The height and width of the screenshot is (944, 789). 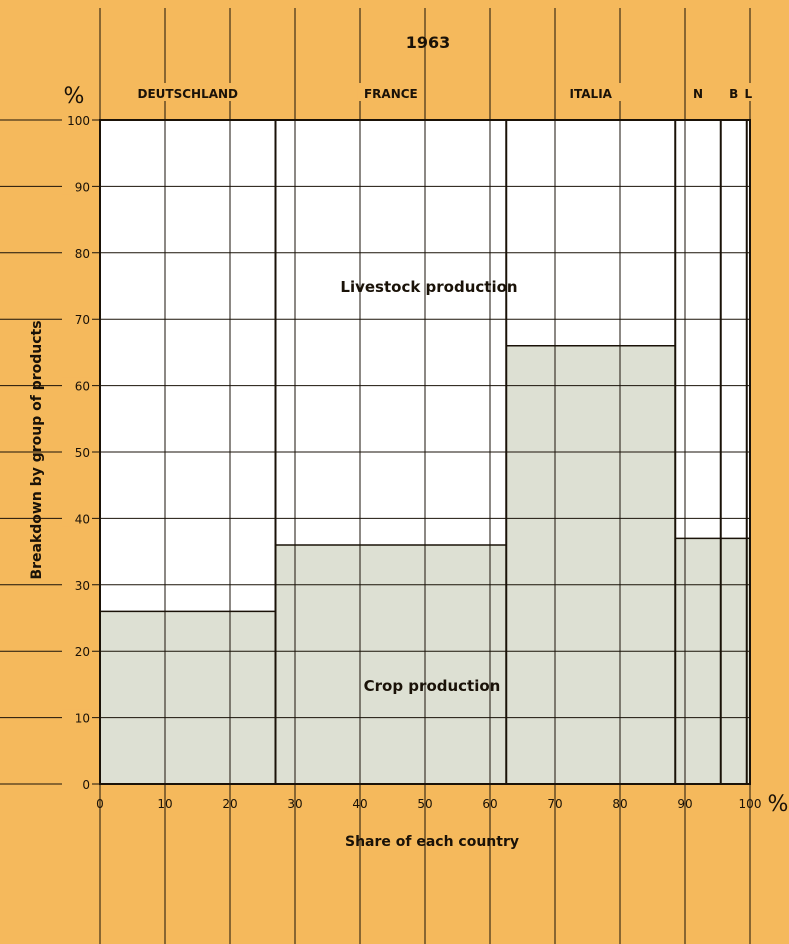 I want to click on x-tick-label: 20, so click(x=229, y=804).